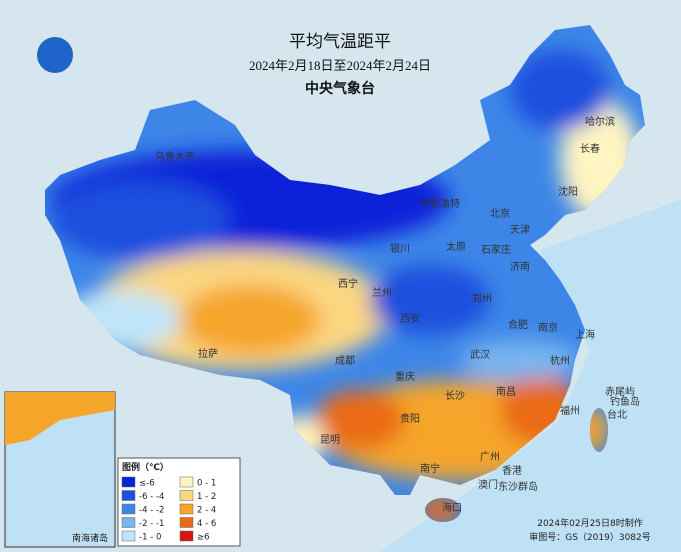 The image size is (681, 552). Describe the element at coordinates (617, 414) in the screenshot. I see `city: 台北` at that location.